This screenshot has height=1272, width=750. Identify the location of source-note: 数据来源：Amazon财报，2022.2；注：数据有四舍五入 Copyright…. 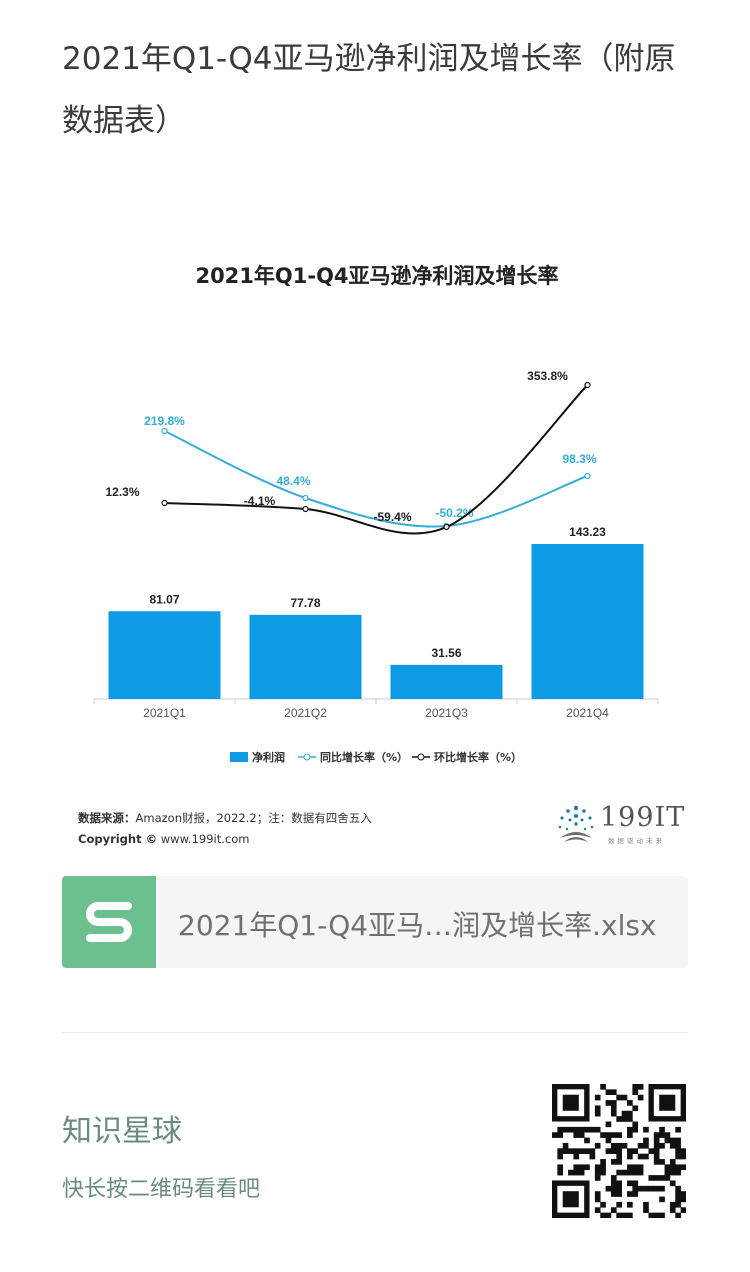
(225, 829).